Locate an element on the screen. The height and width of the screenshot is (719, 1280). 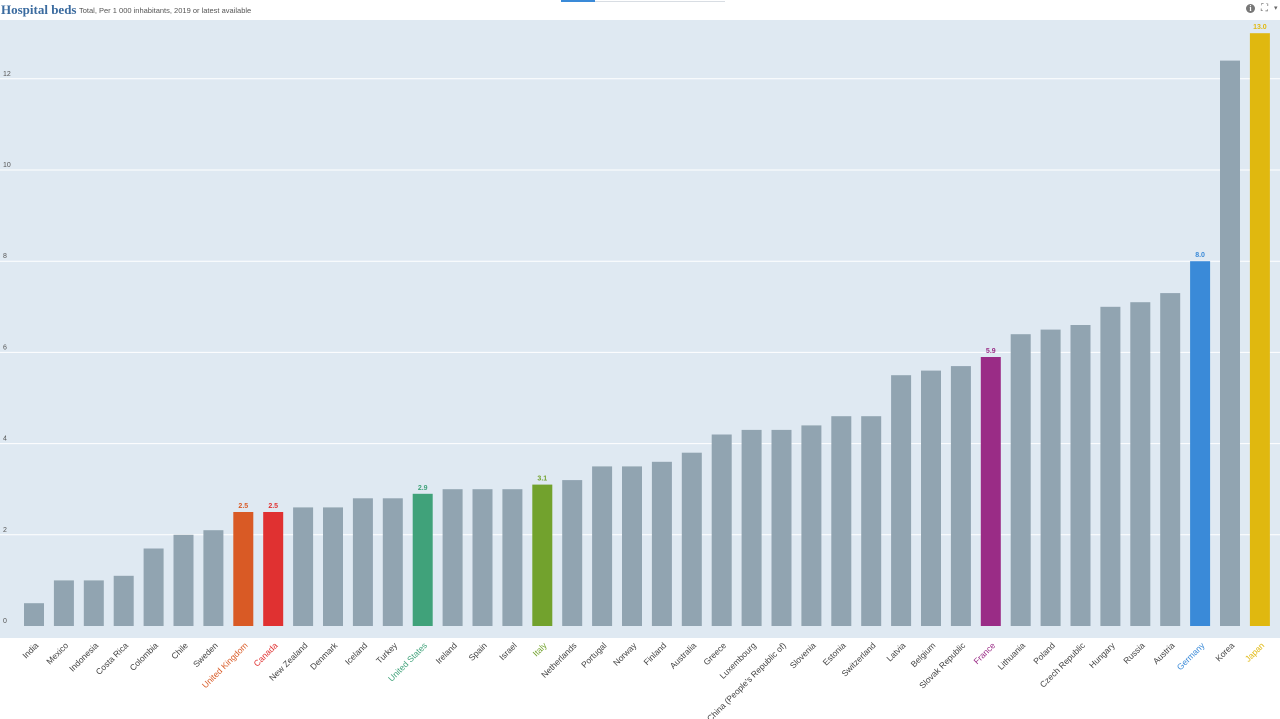
x-label-spain: Spain is located at coordinates (477, 651).